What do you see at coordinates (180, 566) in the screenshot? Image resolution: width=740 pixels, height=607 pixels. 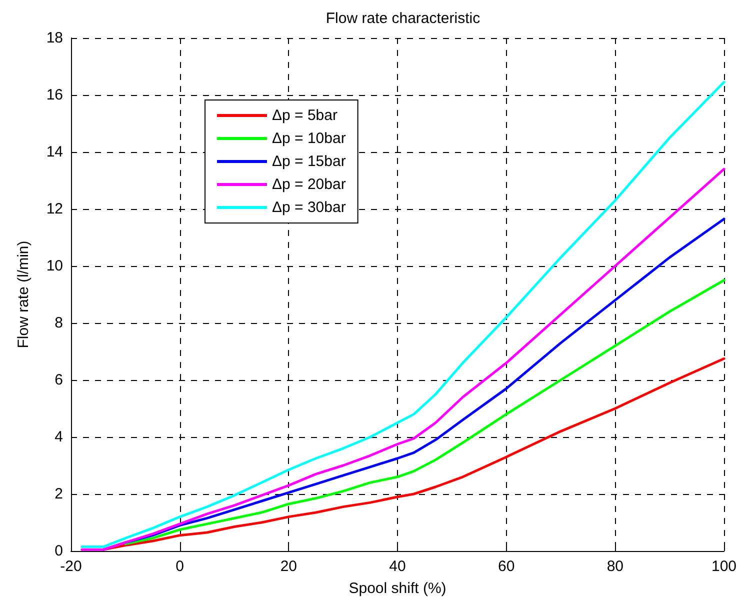 I see `x-tick-label: 0` at bounding box center [180, 566].